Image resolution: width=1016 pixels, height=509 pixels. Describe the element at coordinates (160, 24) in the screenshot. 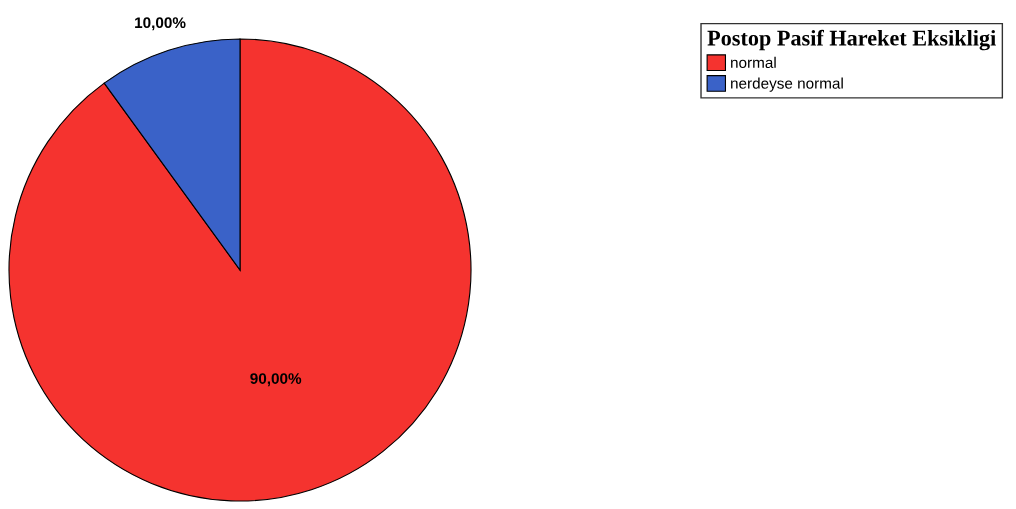

I see `data-label: 10,00%` at that location.